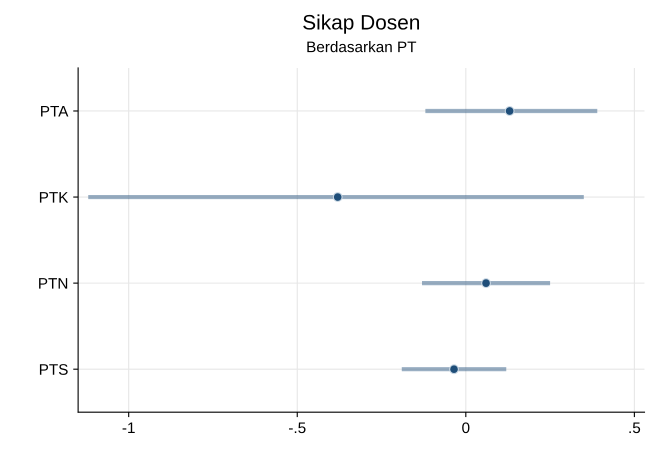 The height and width of the screenshot is (453, 651). What do you see at coordinates (361, 46) in the screenshot?
I see `chart-subtitle: Berdasarkan PT` at bounding box center [361, 46].